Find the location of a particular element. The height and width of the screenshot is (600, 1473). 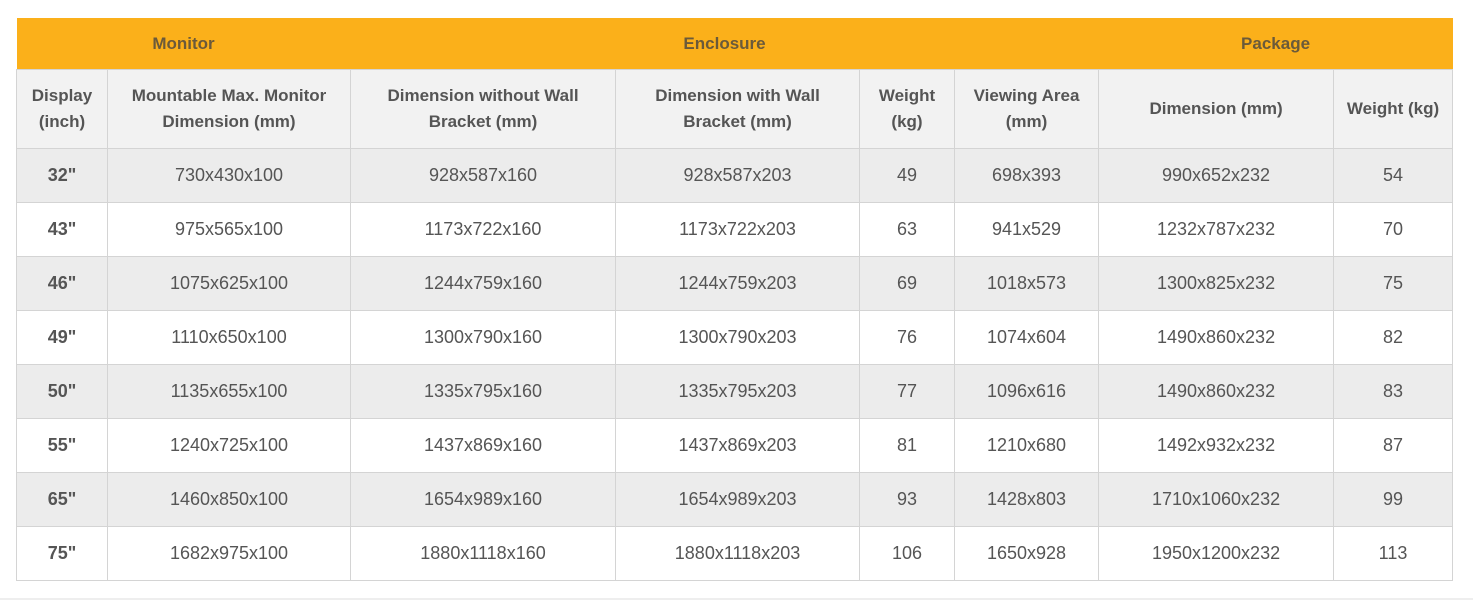

column-header: Dimension without Wall Bracket (mm) is located at coordinates (483, 109).